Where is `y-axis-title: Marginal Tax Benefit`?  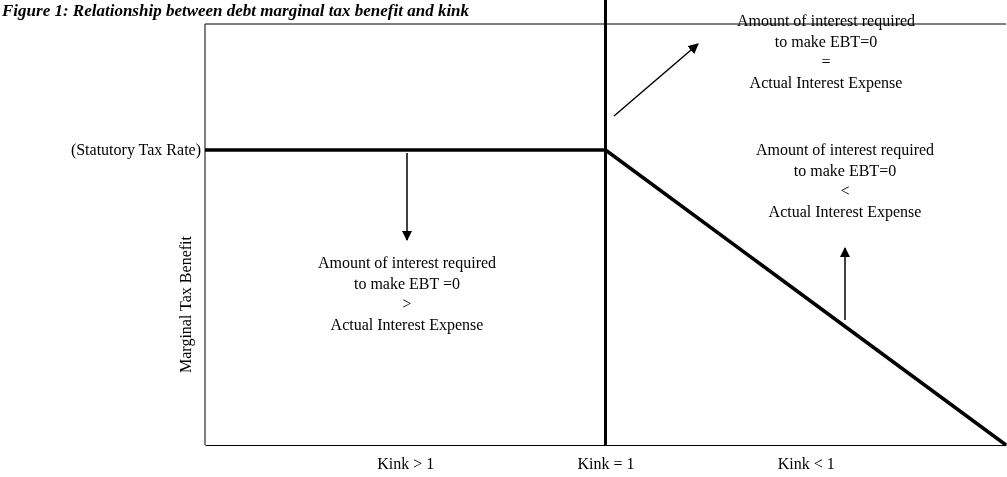 y-axis-title: Marginal Tax Benefit is located at coordinates (186, 304).